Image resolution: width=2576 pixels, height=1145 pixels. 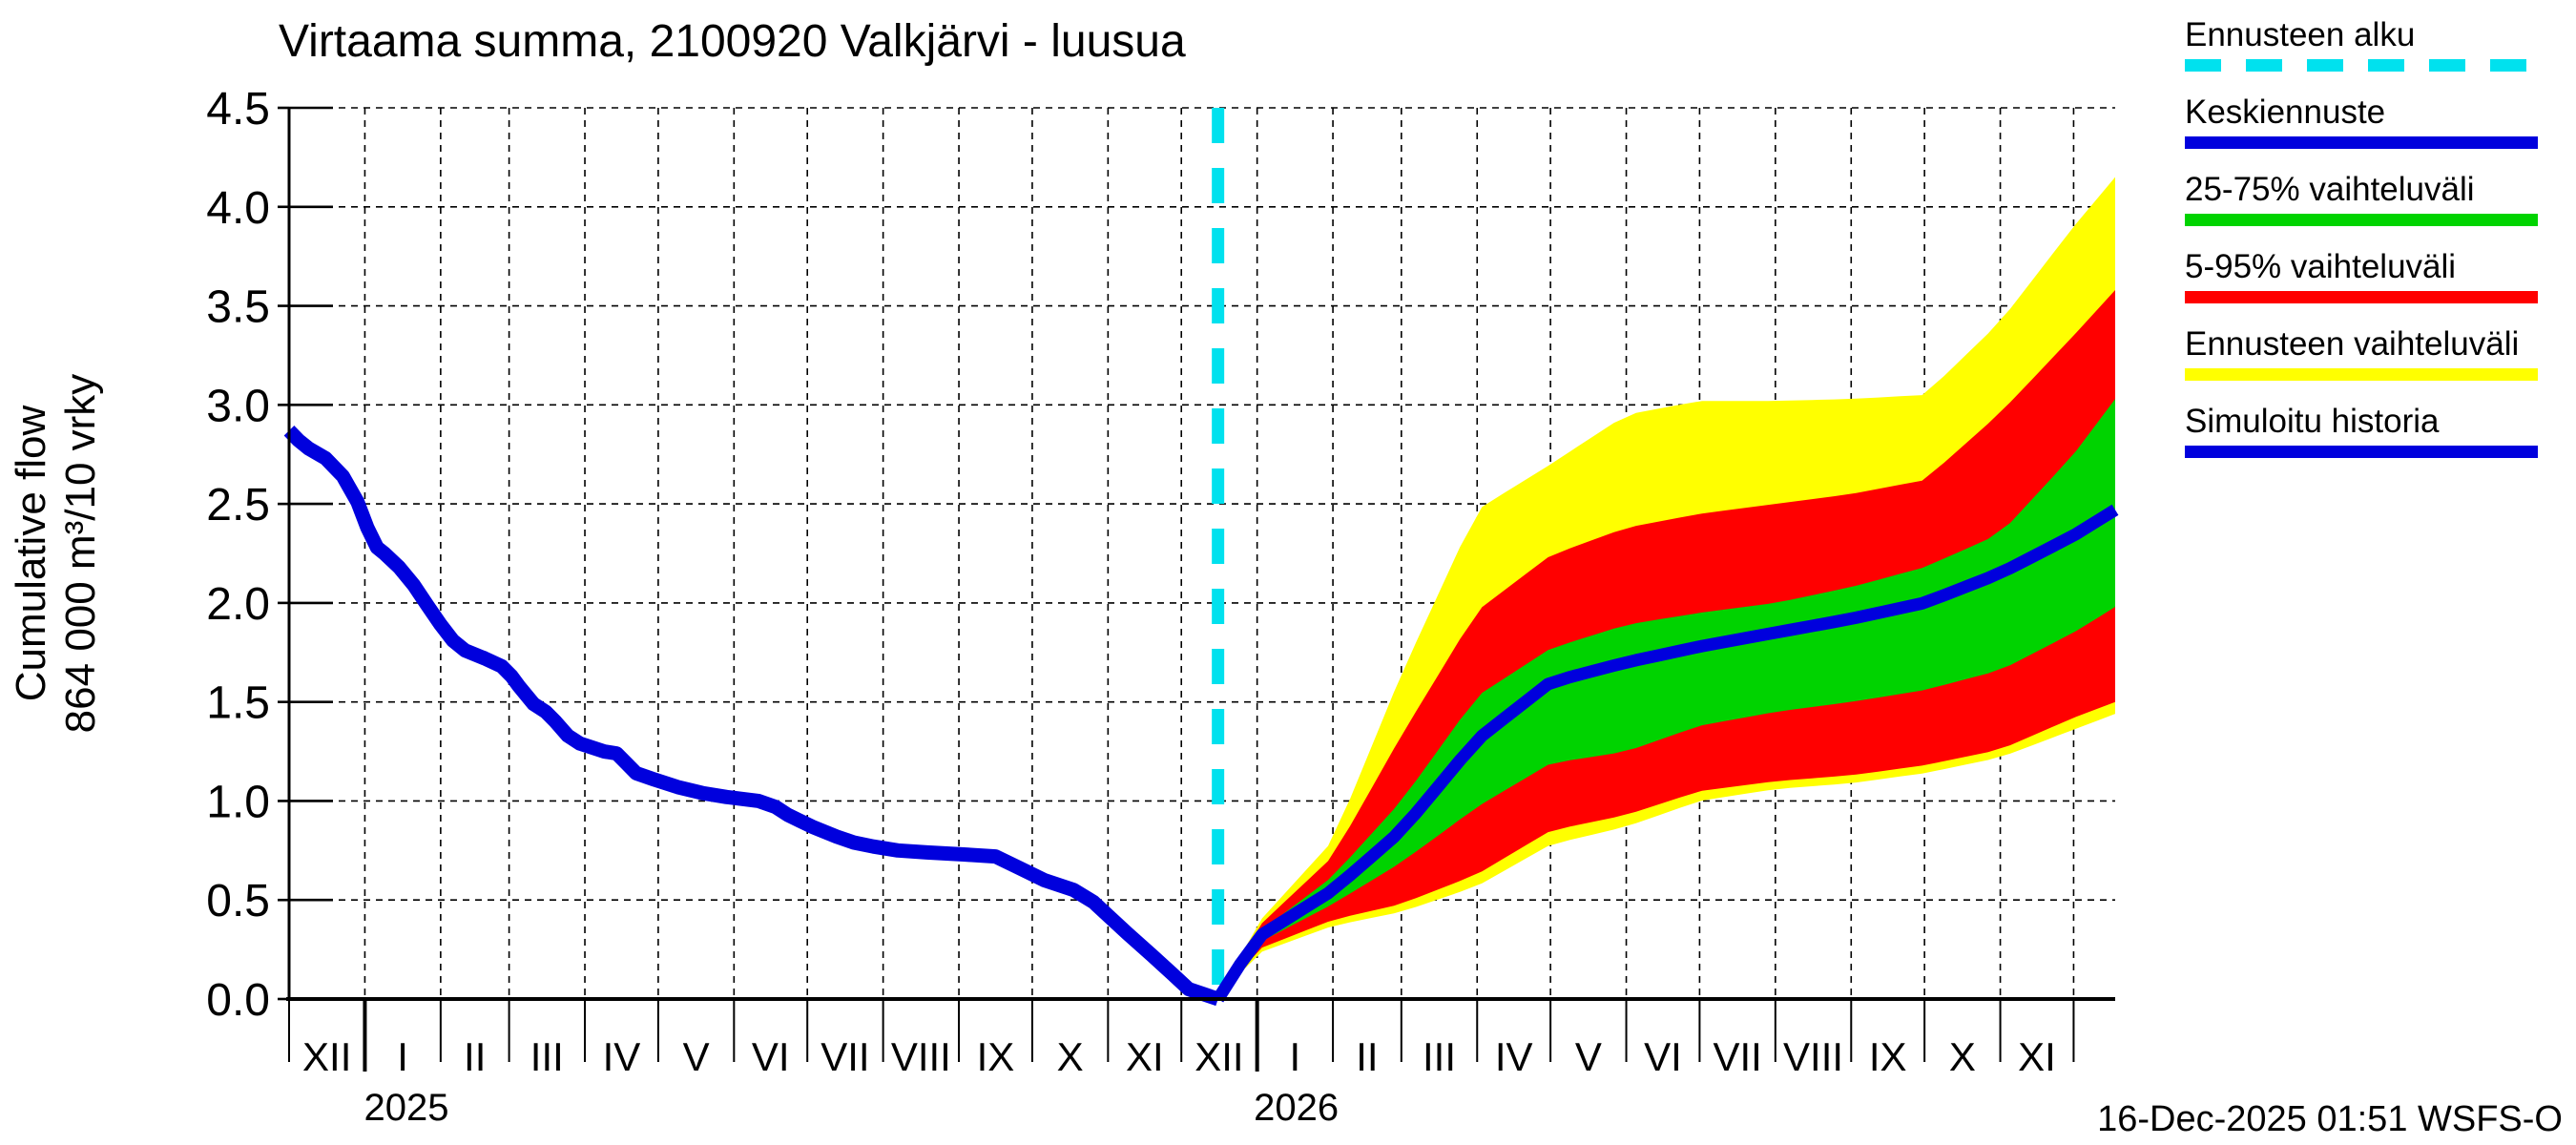 What do you see at coordinates (238, 1000) in the screenshot?
I see `svg-text: 0.0` at bounding box center [238, 1000].